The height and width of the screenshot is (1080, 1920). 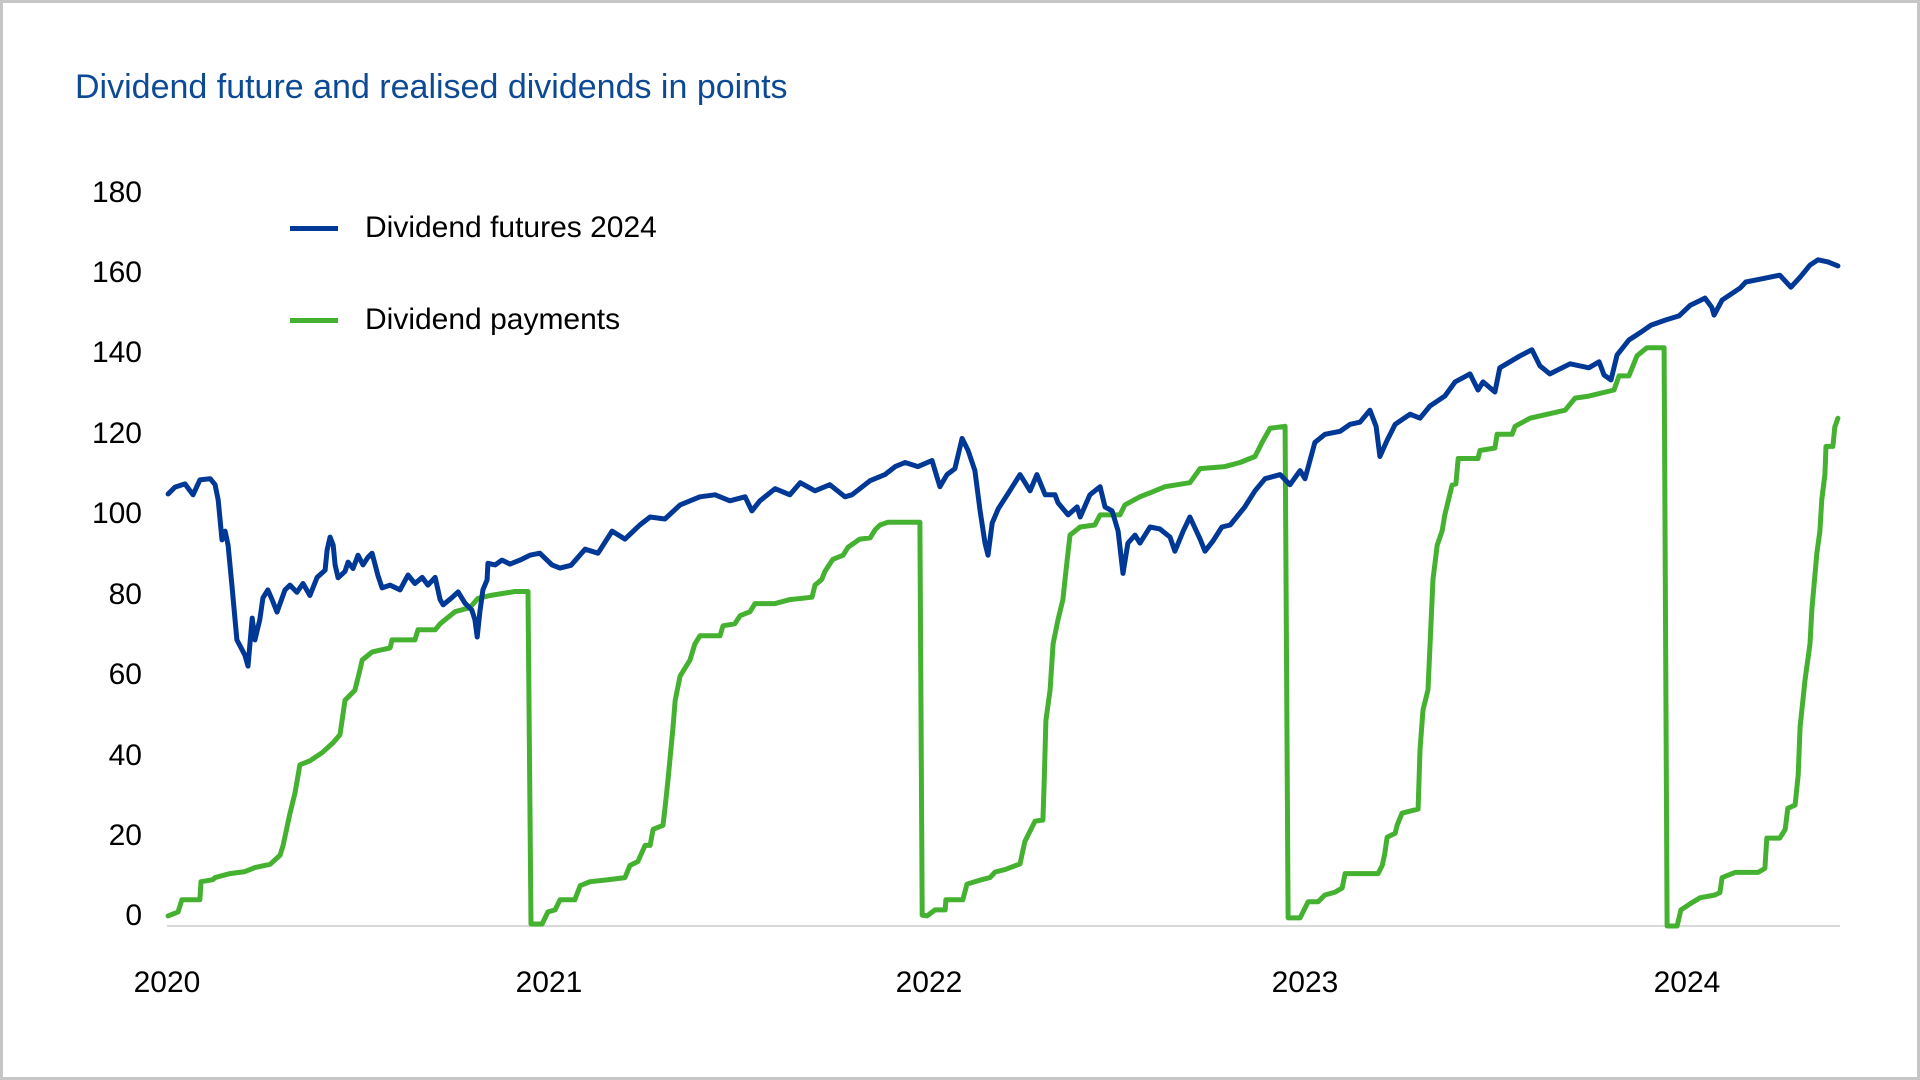 What do you see at coordinates (493, 319) in the screenshot?
I see `legend-label: Dividend payments` at bounding box center [493, 319].